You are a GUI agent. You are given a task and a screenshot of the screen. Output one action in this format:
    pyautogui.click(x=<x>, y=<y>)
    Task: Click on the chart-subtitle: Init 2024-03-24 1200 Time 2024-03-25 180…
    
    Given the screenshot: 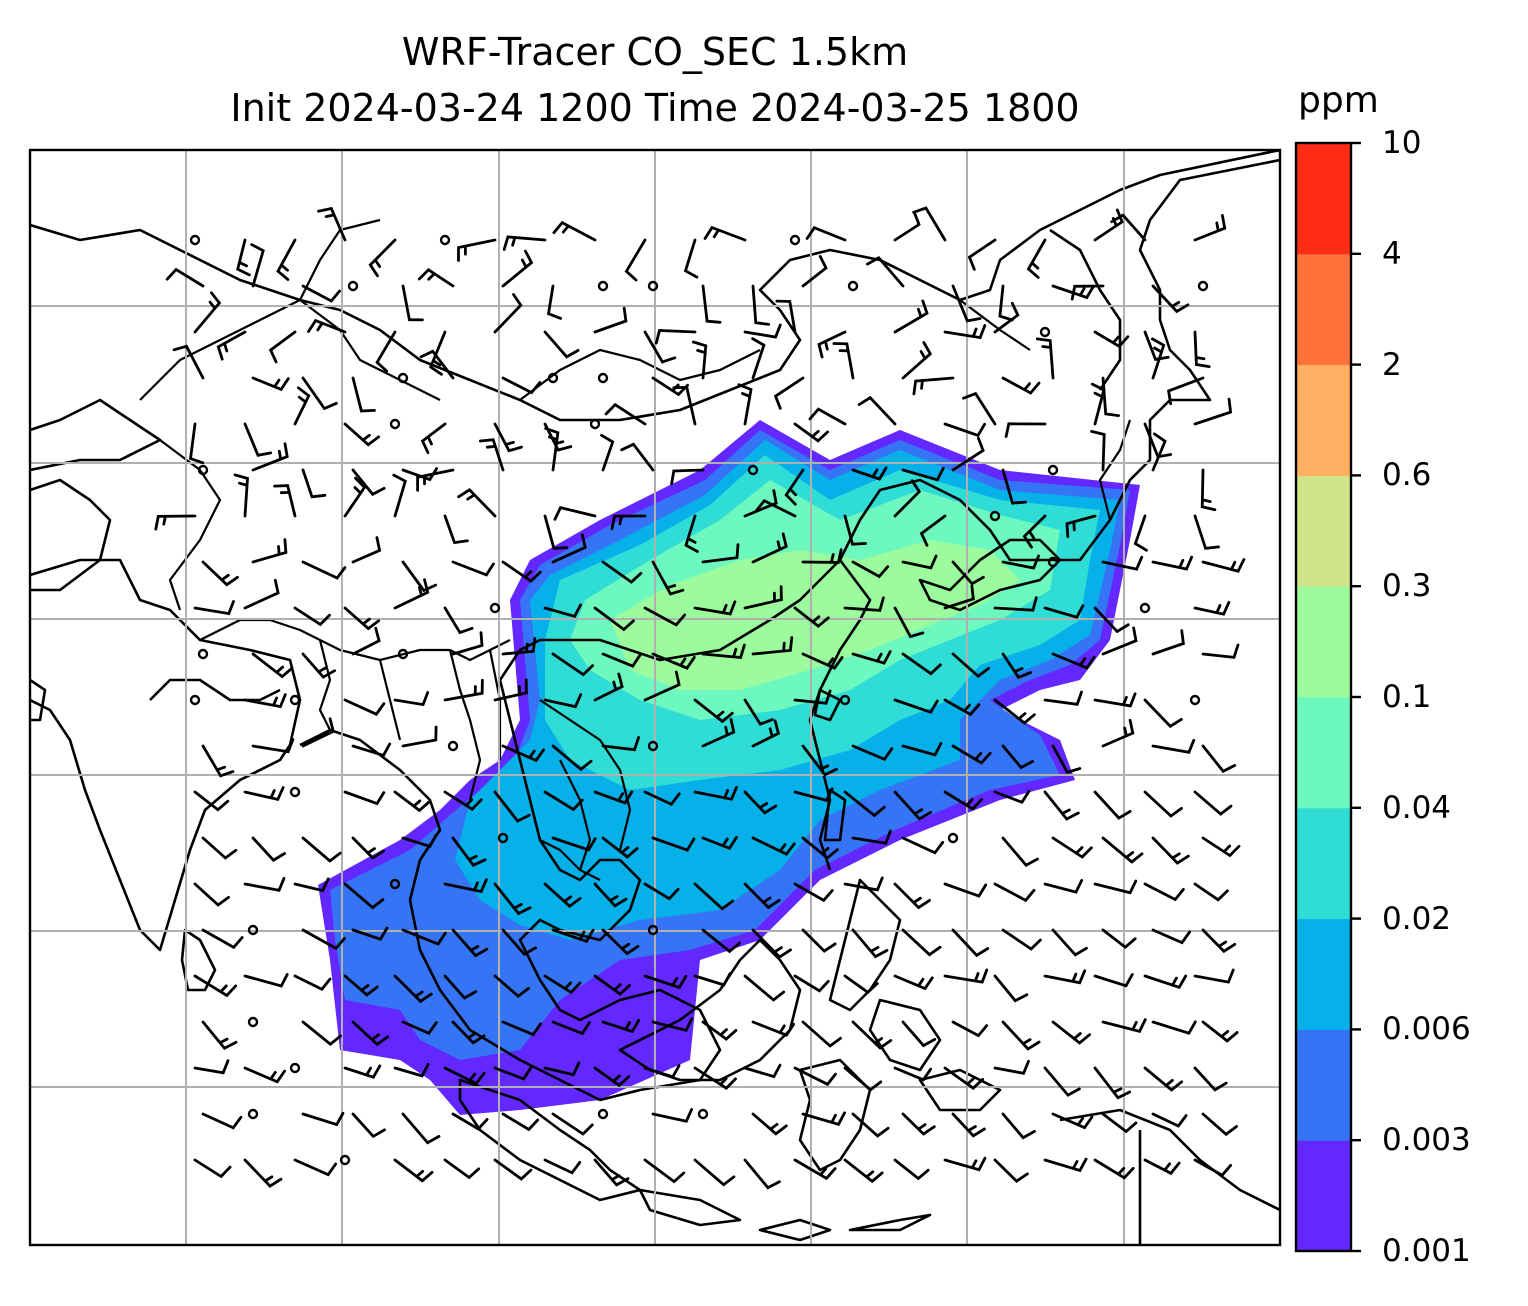 What is the action you would take?
    pyautogui.click(x=655, y=108)
    